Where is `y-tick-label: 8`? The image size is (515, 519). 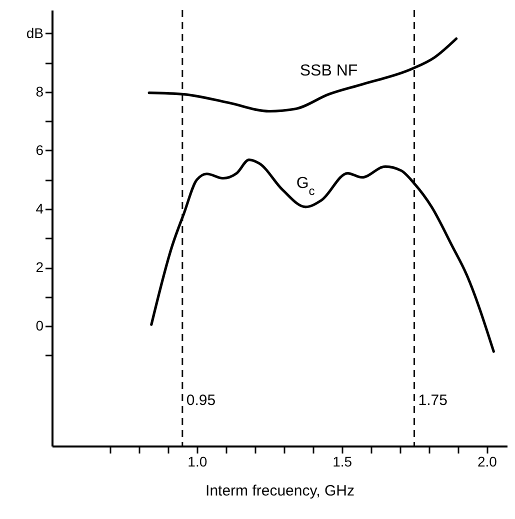 y-tick-label: 8 is located at coordinates (40, 91).